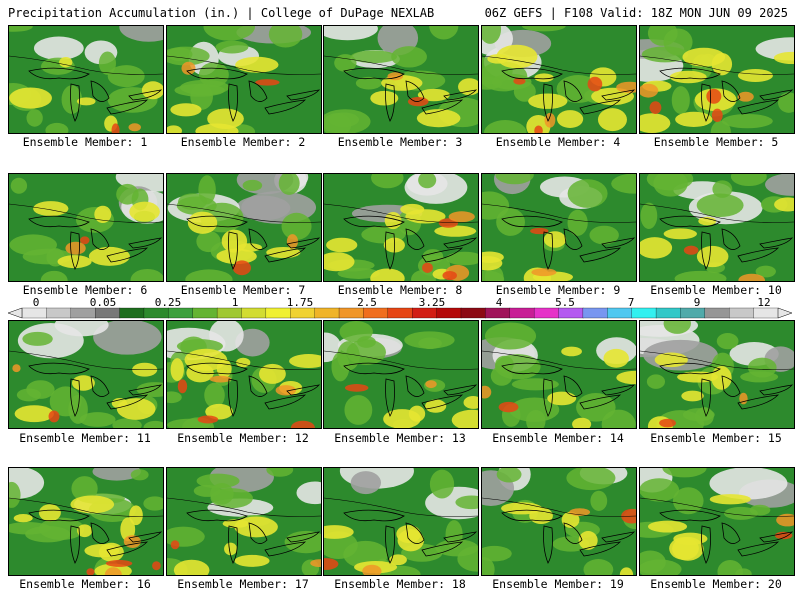  I want to click on colorbar-right-arrow, so click(784, 313).